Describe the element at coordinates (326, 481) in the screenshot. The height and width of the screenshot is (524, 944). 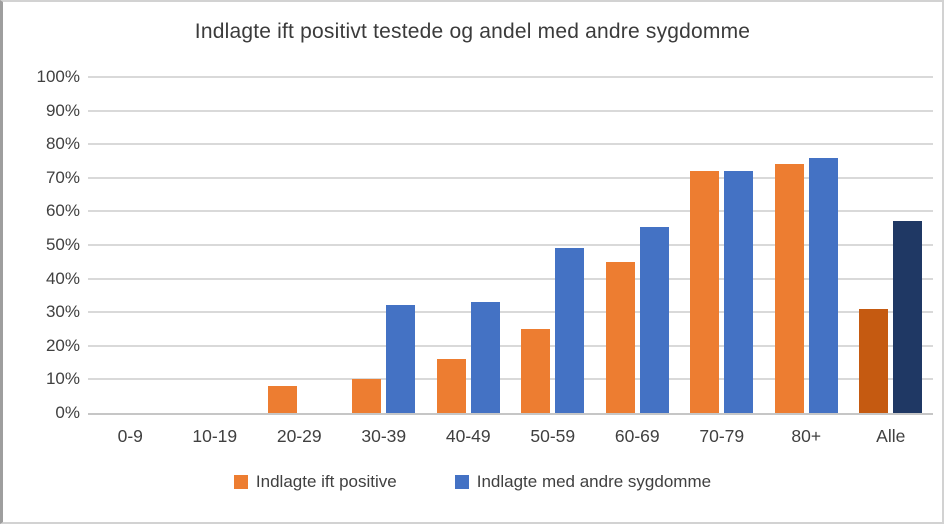
I see `legend-label: Indlagte ift positive` at that location.